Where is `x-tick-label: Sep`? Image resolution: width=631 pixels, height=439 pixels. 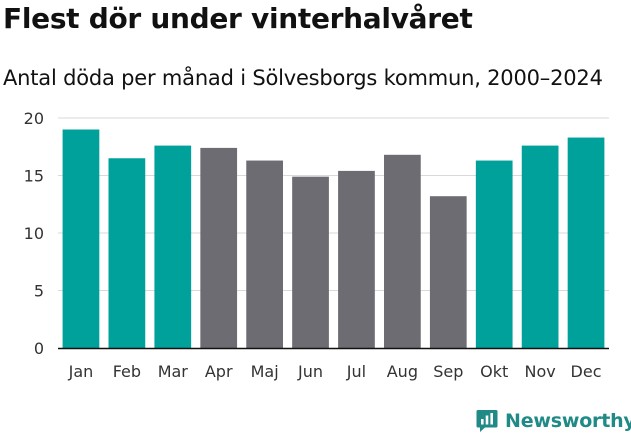 x-tick-label: Sep is located at coordinates (448, 371).